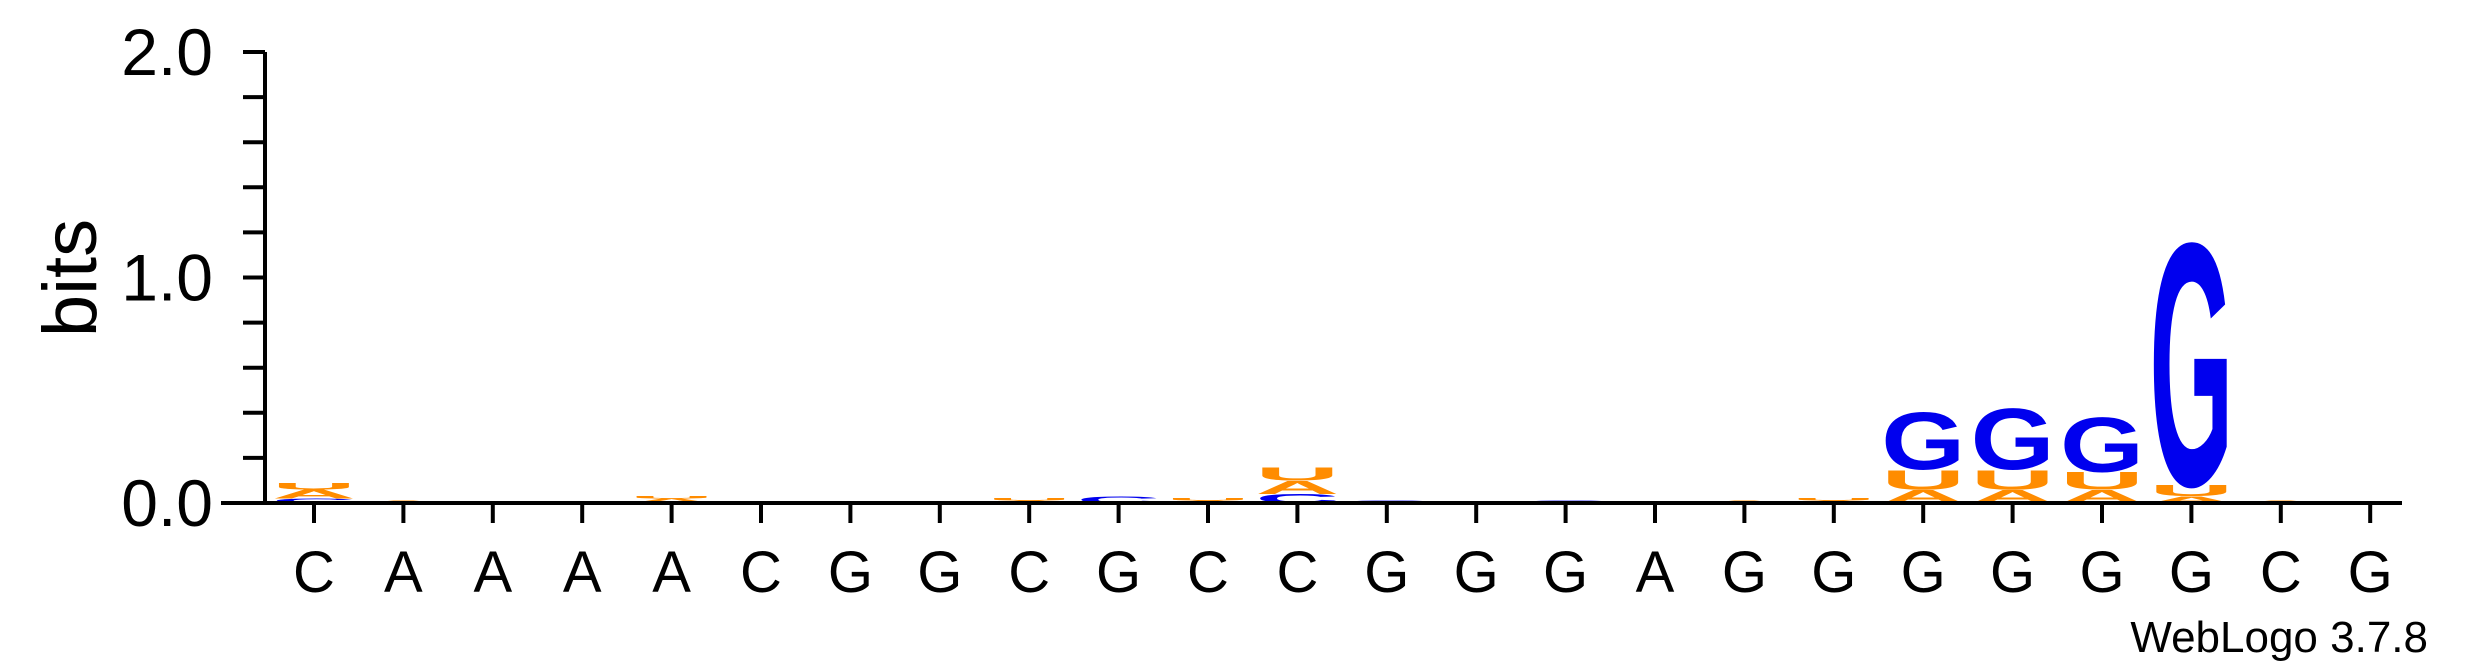 The width and height of the screenshot is (2475, 667). Describe the element at coordinates (167, 278) in the screenshot. I see `y-tick-label: 1.0` at that location.